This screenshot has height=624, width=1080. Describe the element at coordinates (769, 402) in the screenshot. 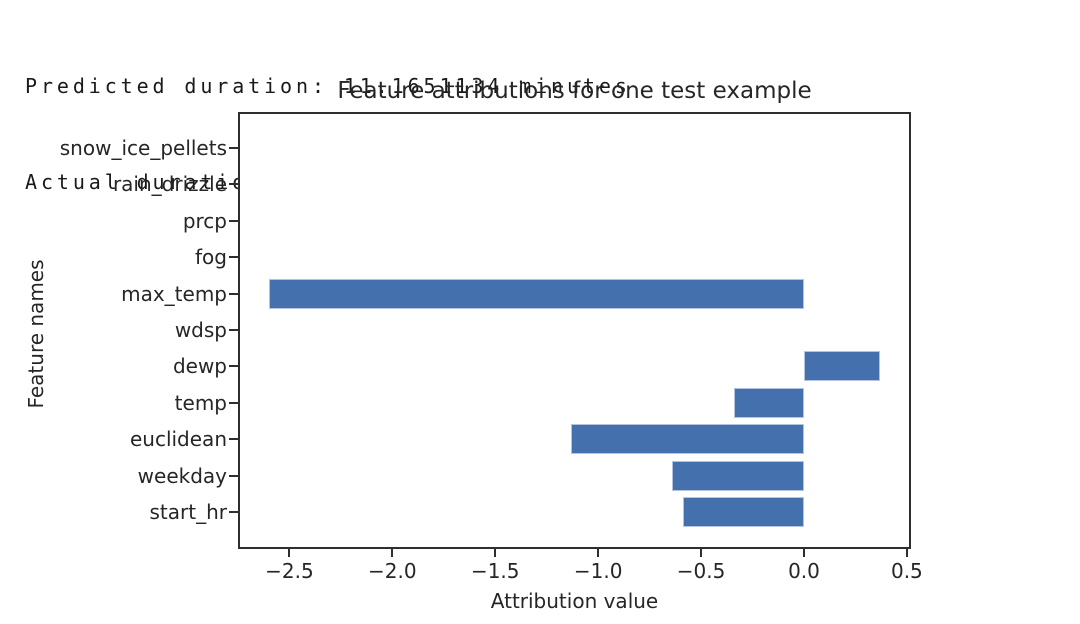

I see `bar-temp` at that location.